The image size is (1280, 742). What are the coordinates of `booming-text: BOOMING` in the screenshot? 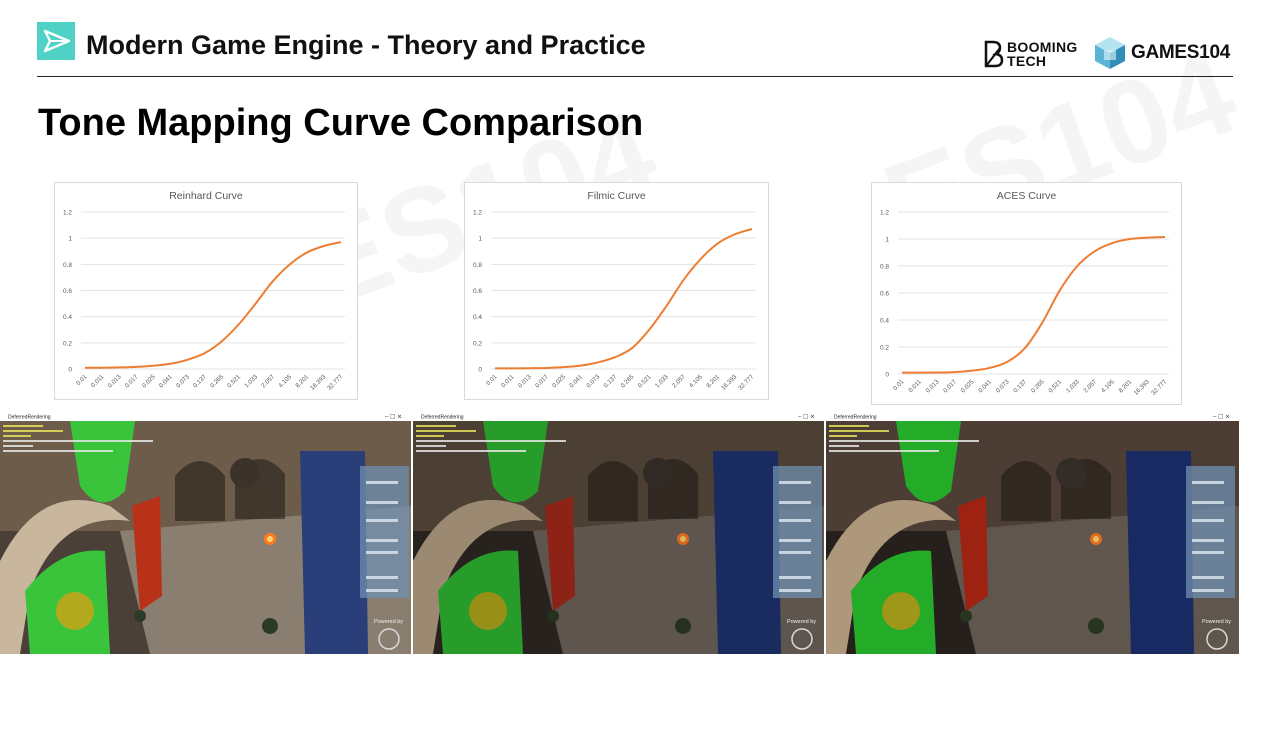 It's located at (1042, 47).